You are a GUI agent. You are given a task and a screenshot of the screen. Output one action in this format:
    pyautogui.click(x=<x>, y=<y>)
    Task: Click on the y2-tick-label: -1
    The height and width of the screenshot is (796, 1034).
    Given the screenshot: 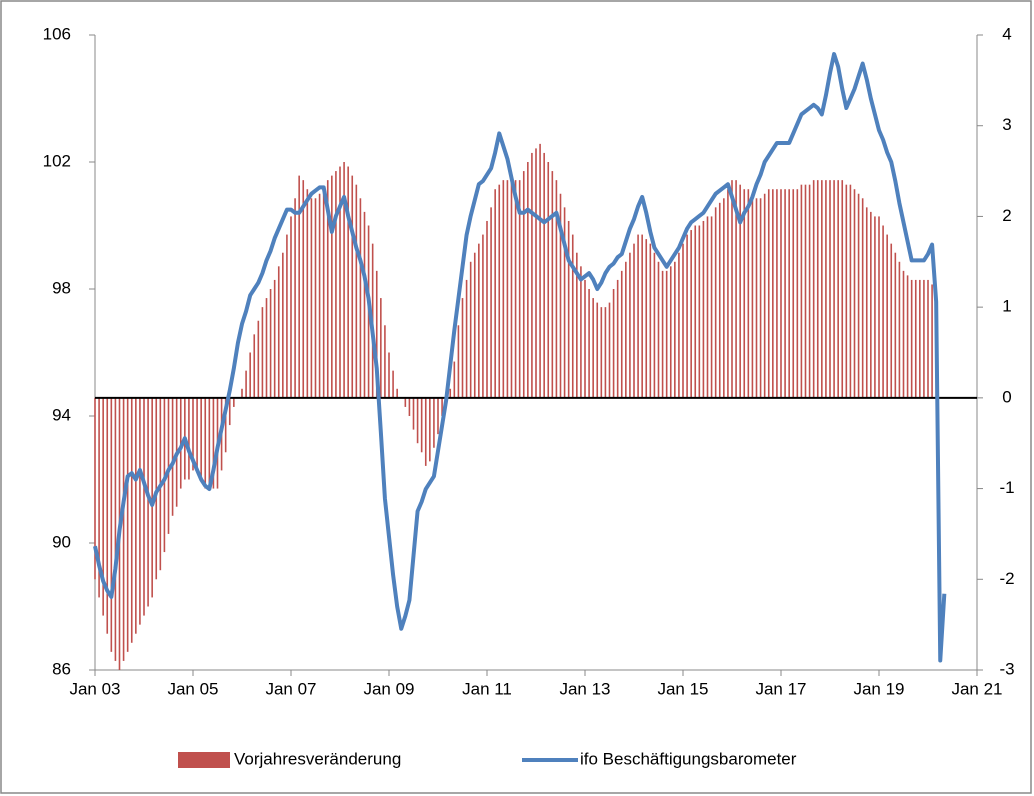 What is the action you would take?
    pyautogui.click(x=1006, y=487)
    